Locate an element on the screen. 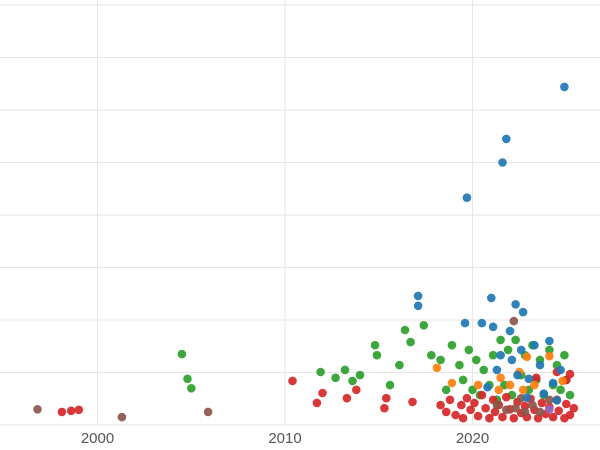 This screenshot has width=600, height=450. x-tick-label: 2010 is located at coordinates (284, 438).